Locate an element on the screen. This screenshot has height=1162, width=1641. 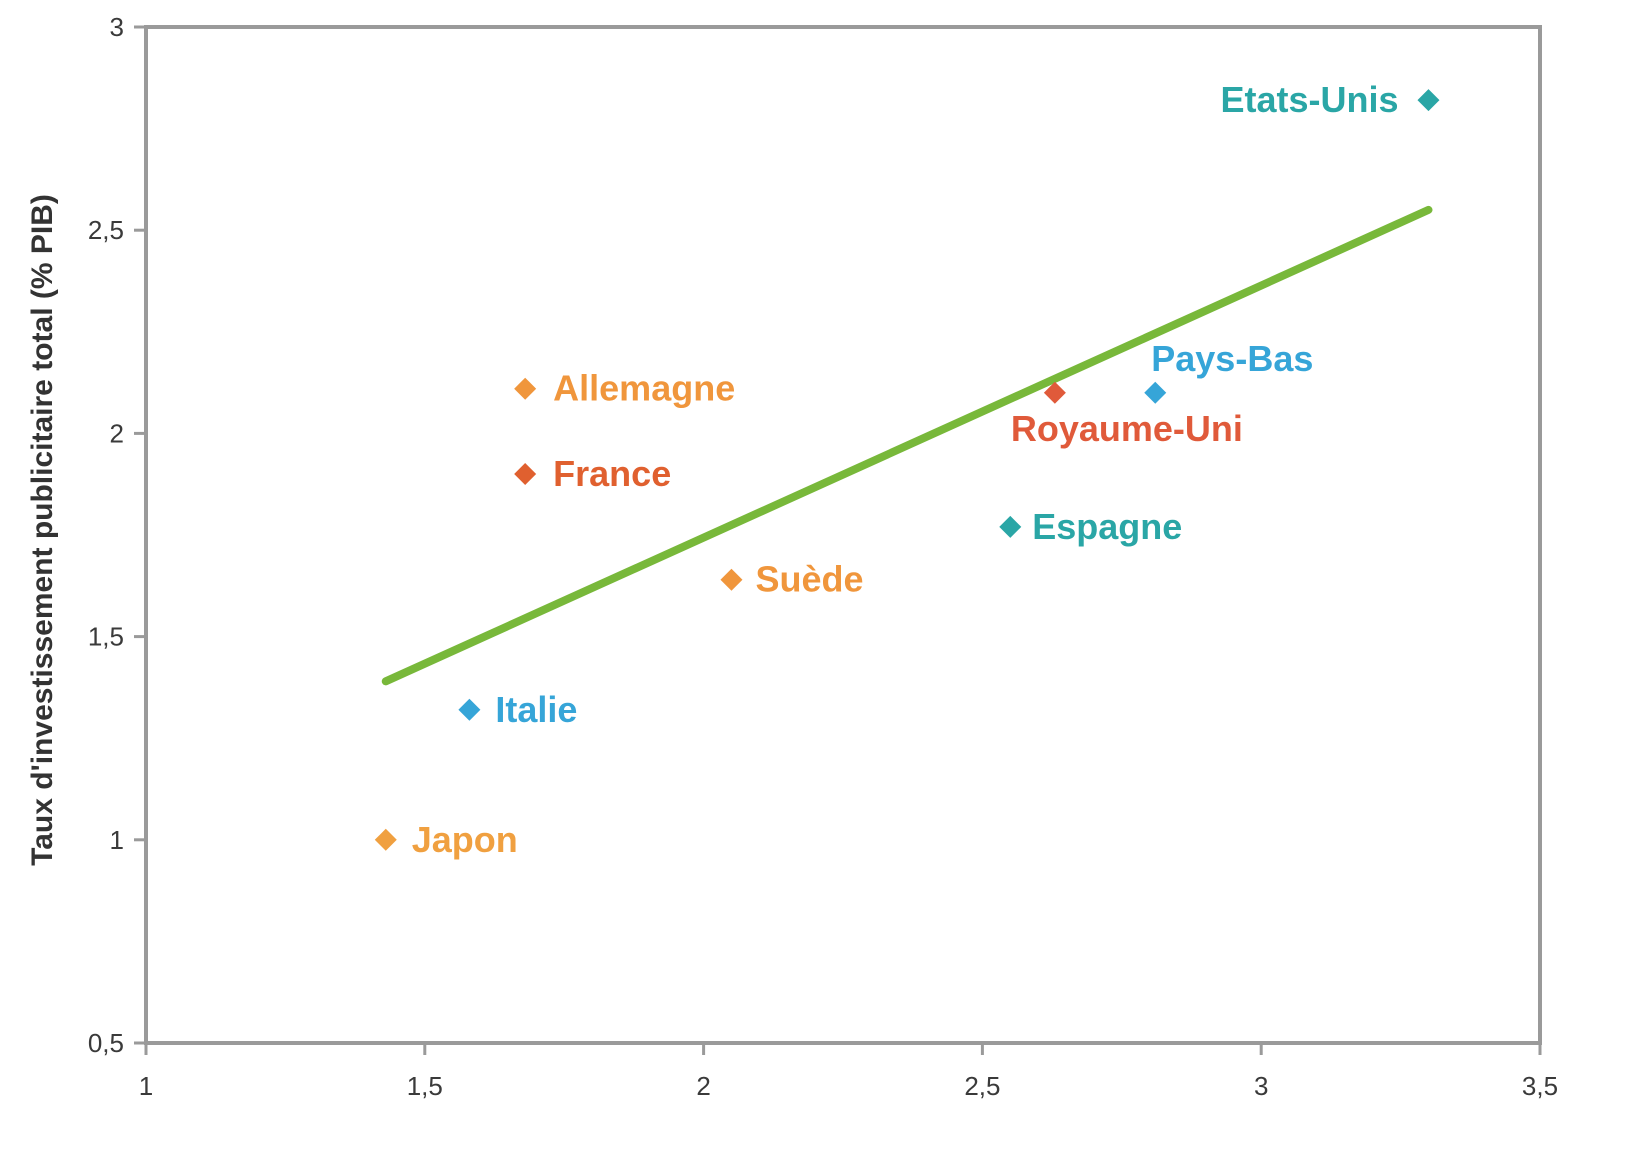
y-tick-label: 0,5 is located at coordinates (106, 1043).